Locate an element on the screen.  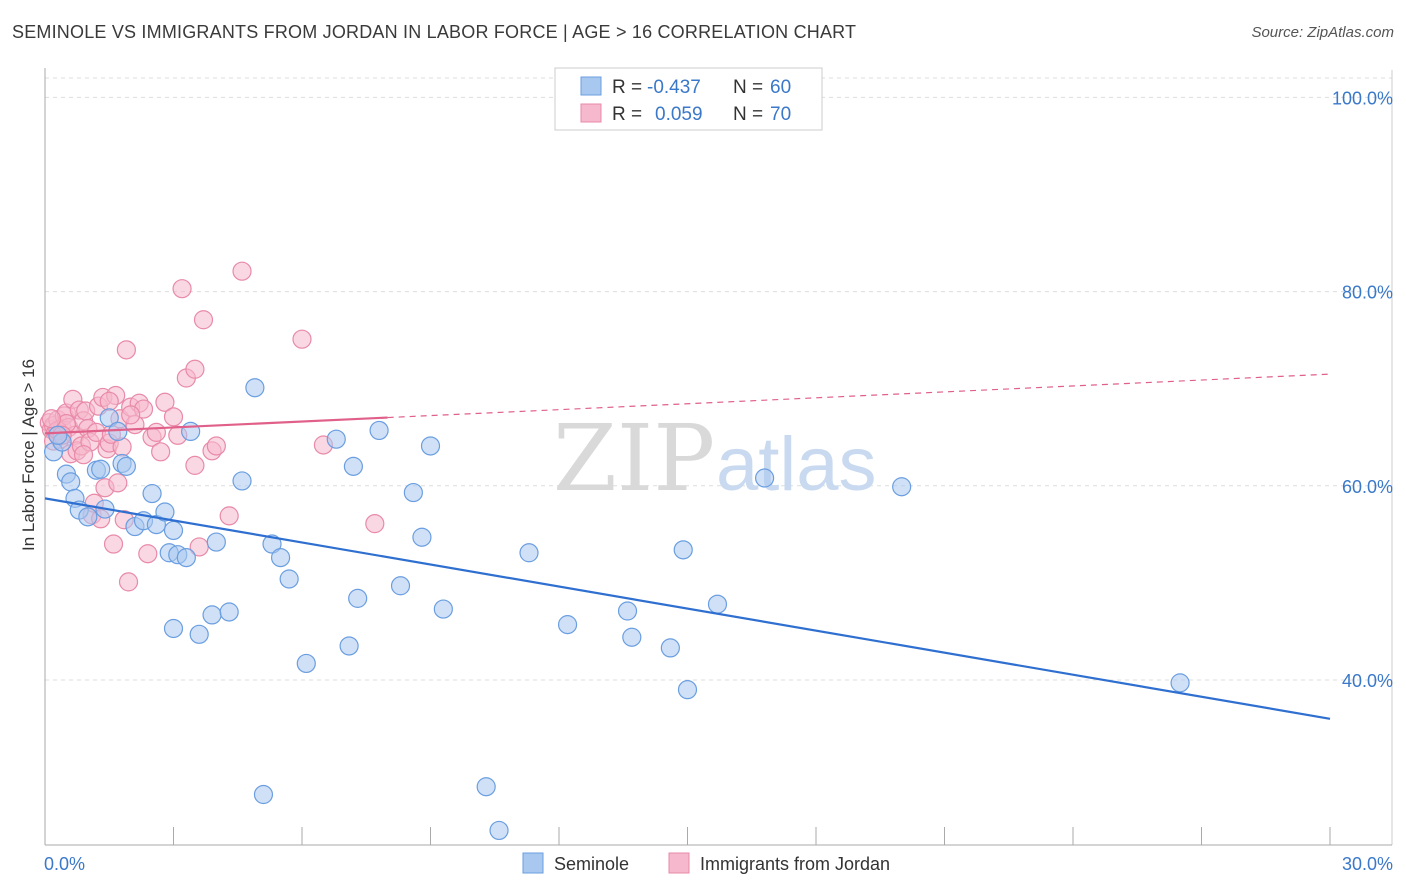
legend-r-label-0: R = is located at coordinates (627, 87).